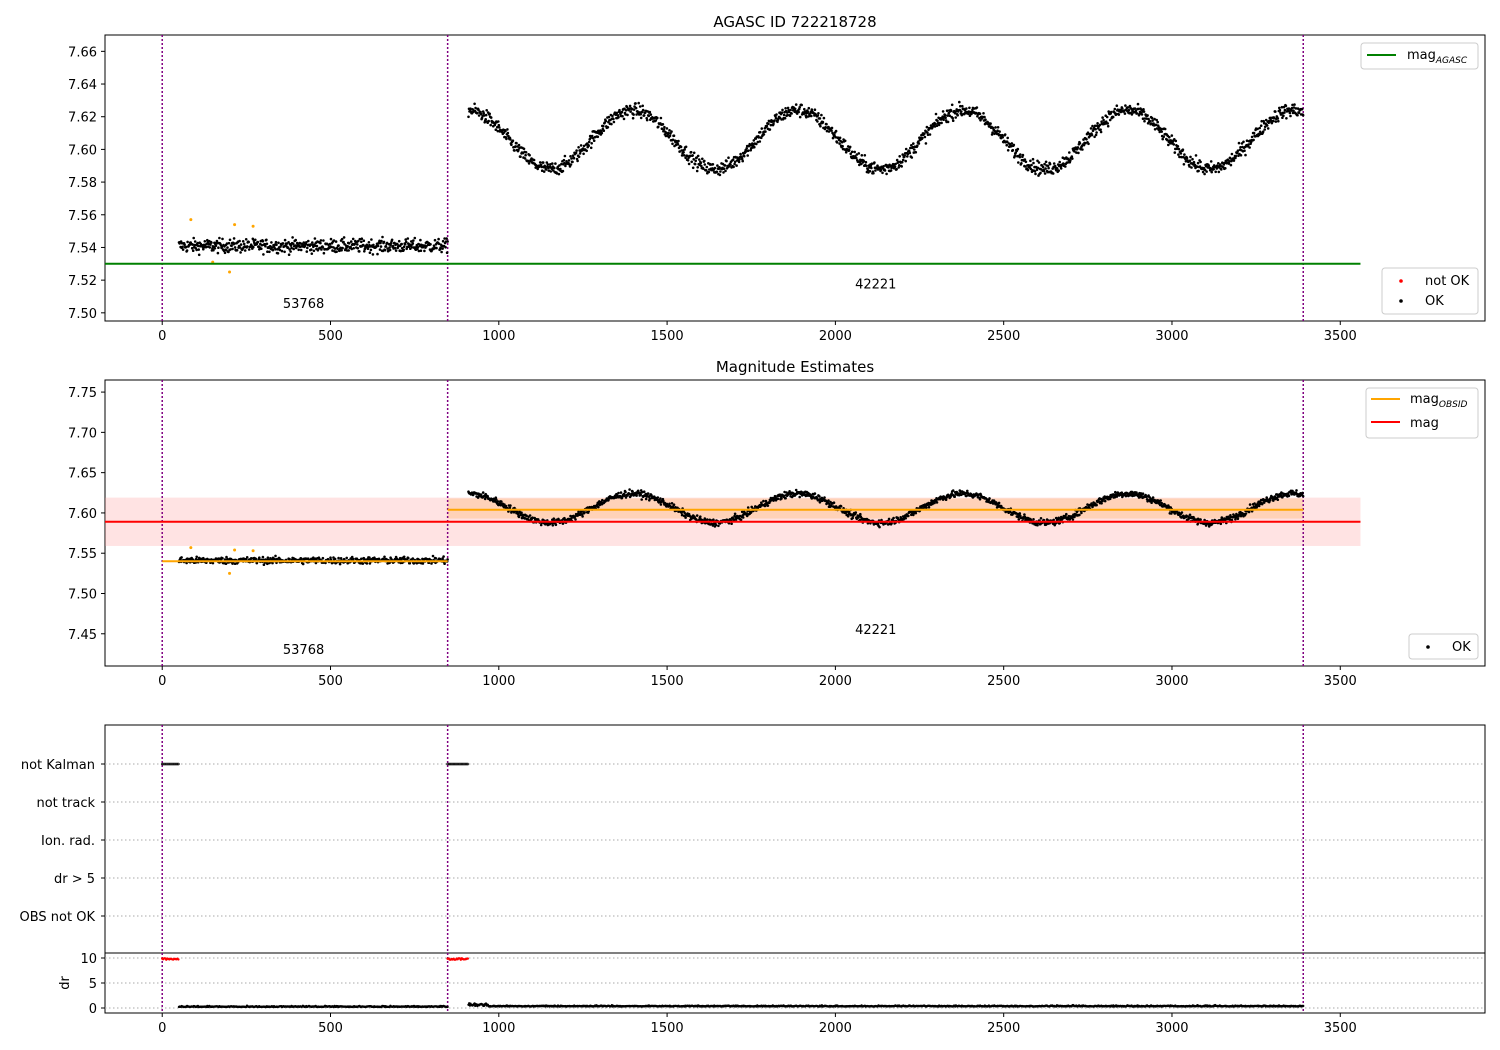 This screenshot has width=1500, height=1050. I want to click on chart-2-xtick-label: 3000, so click(1171, 681).